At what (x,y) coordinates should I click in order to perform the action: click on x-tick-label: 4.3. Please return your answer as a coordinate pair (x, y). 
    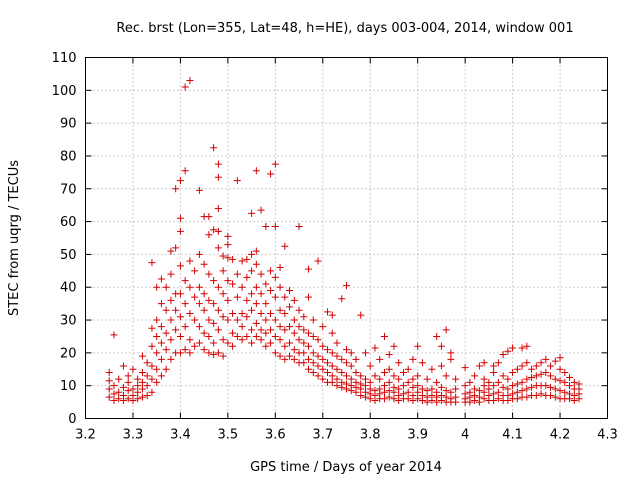
    Looking at the image, I should click on (607, 435).